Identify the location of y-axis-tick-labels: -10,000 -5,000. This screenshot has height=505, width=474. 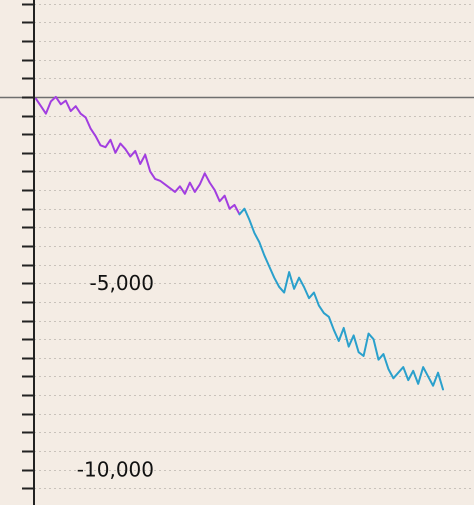
(115, 376).